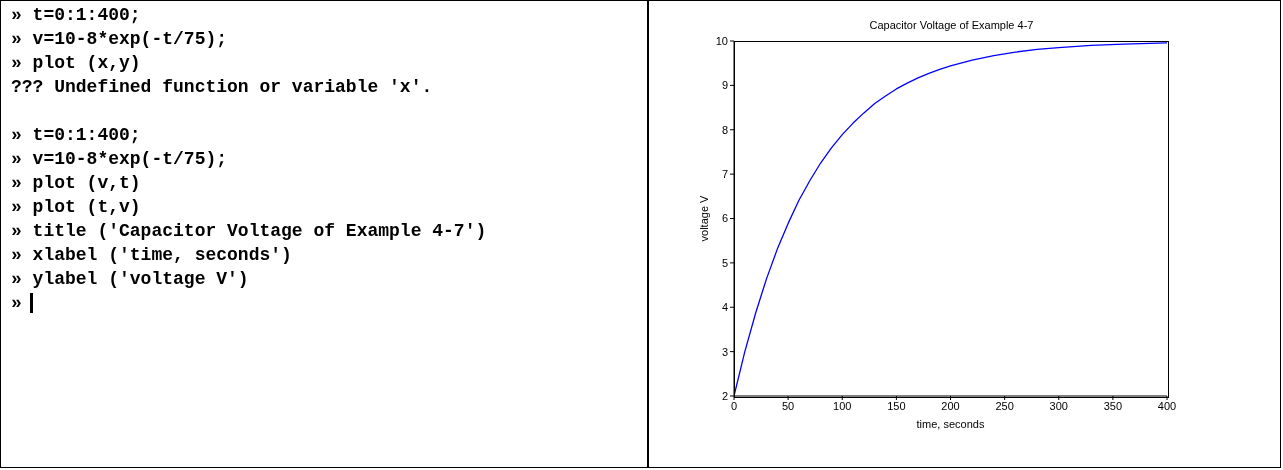 The image size is (1283, 470). I want to click on text: » title ('Capacitor Voltage of Example 4-7'), so click(249, 231).